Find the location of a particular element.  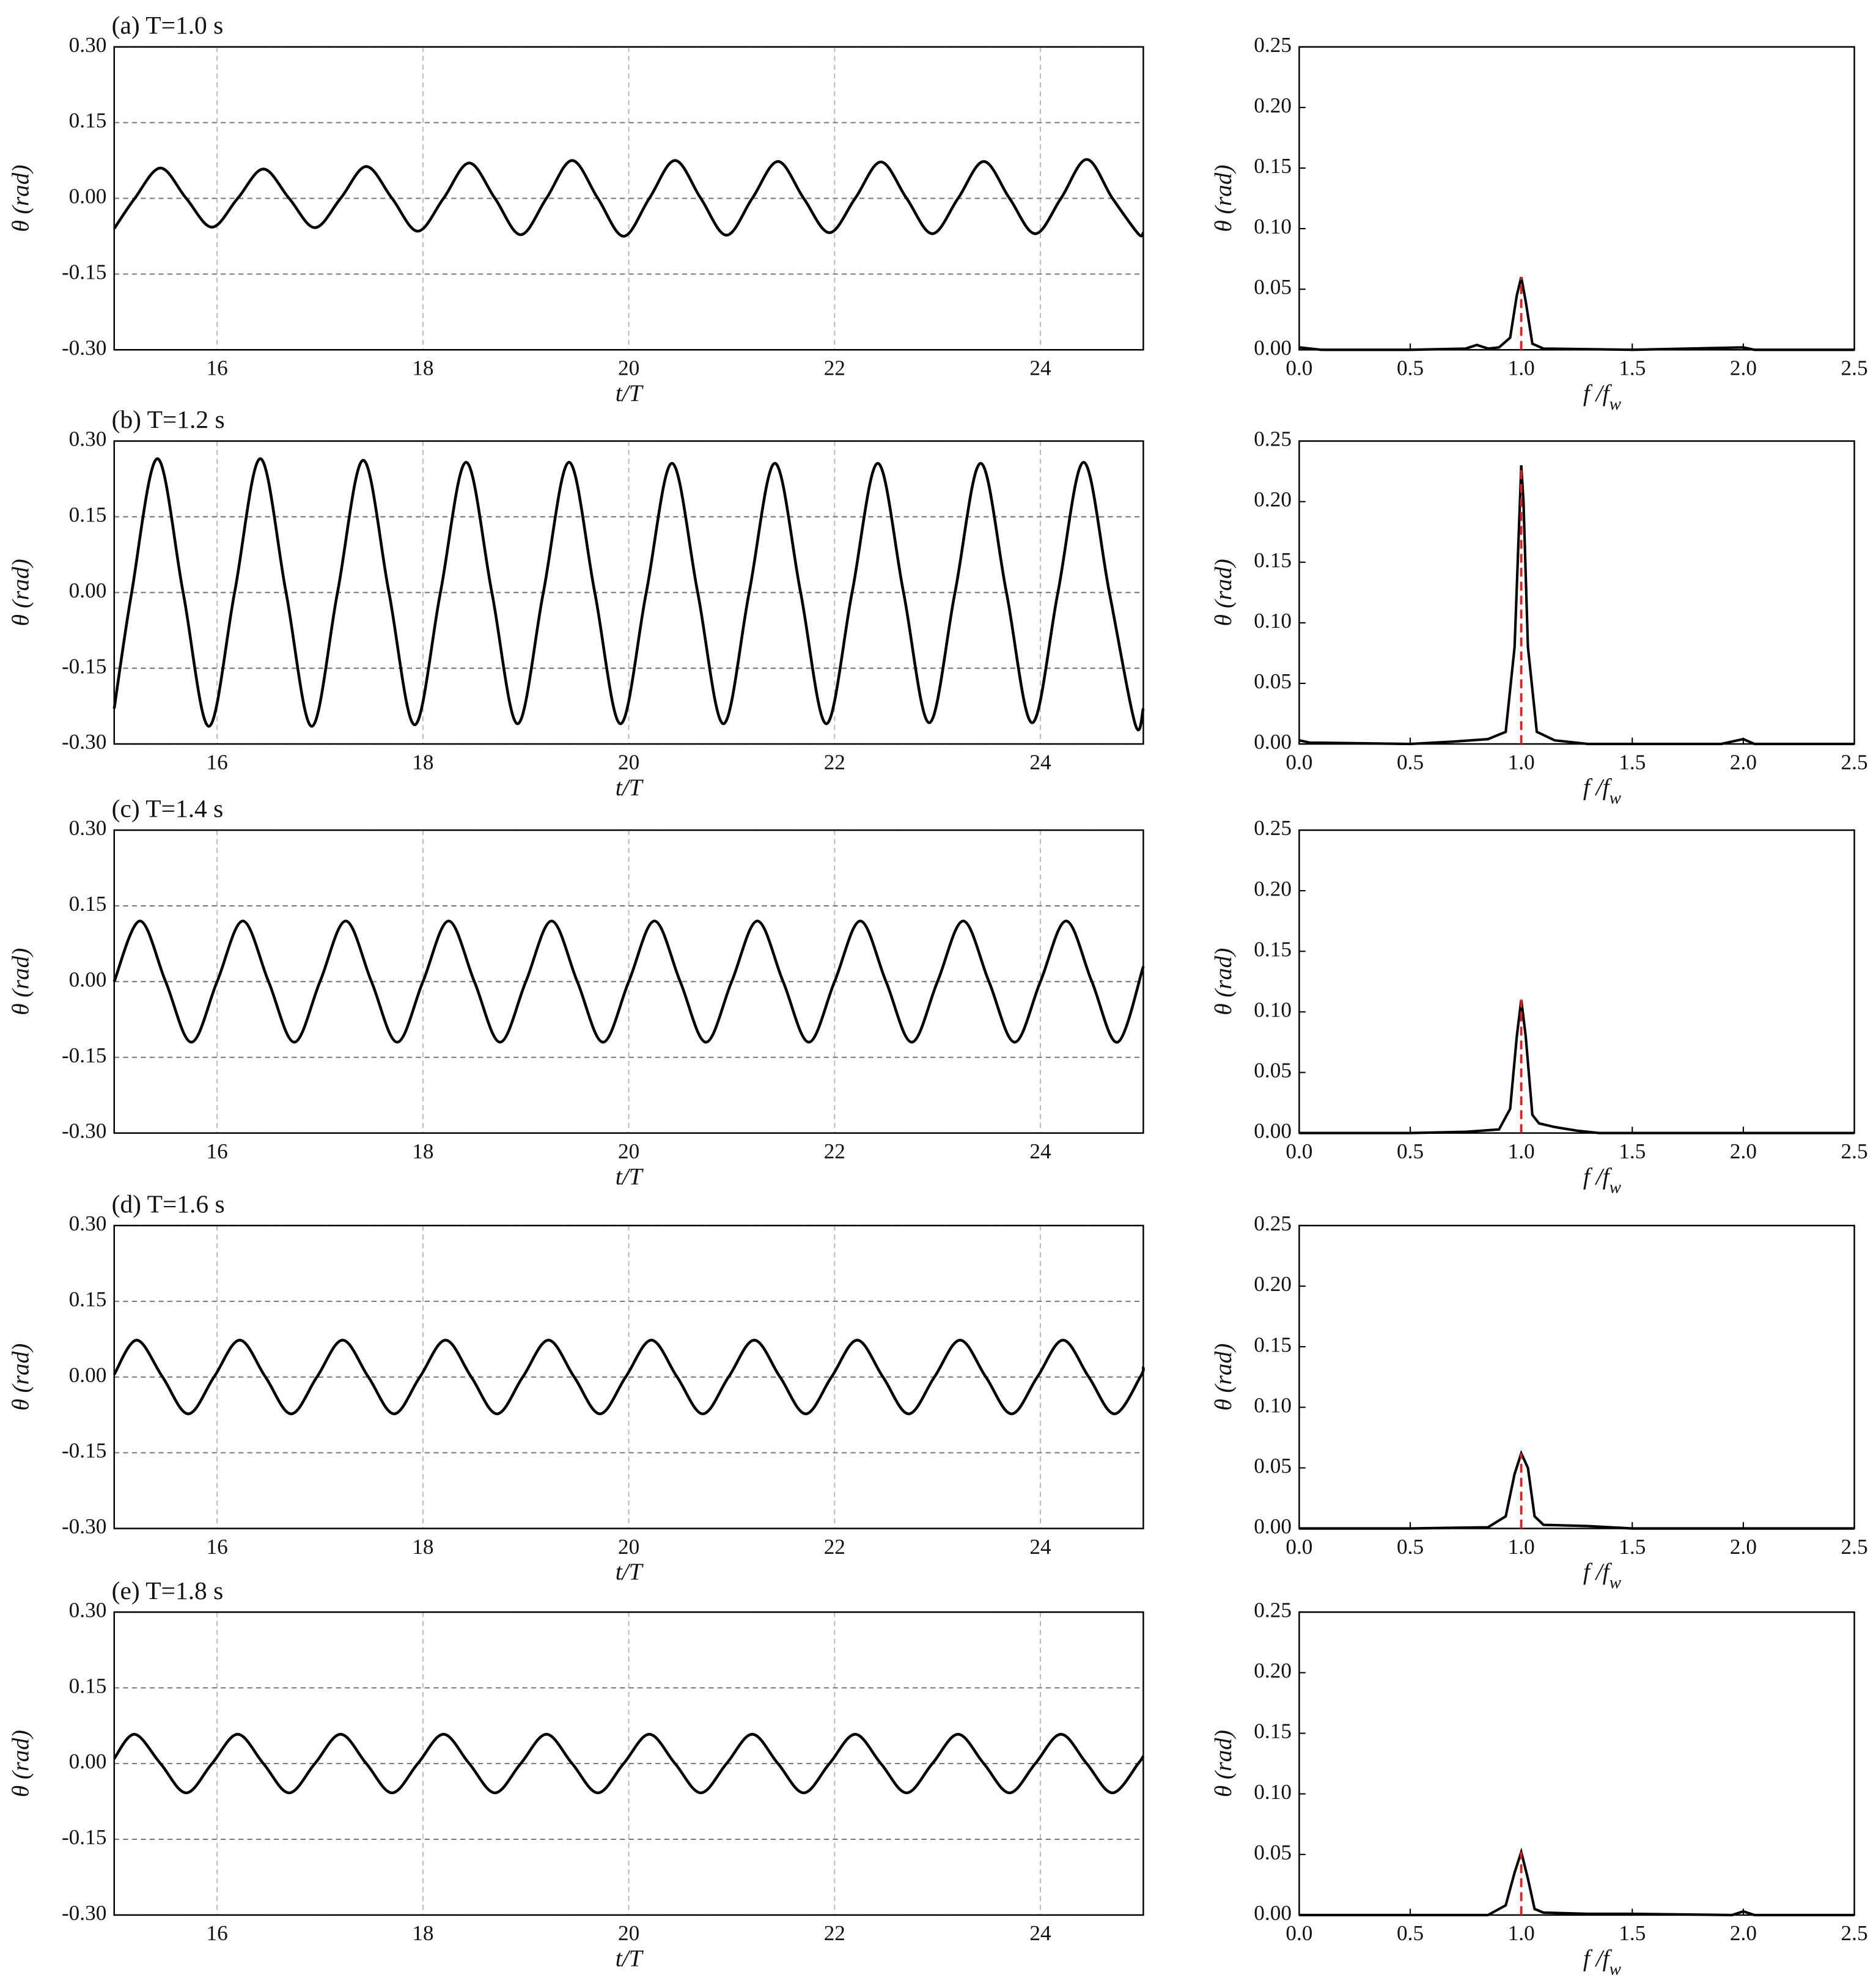

panel-title: (d) T=1.6 s is located at coordinates (168, 1204).